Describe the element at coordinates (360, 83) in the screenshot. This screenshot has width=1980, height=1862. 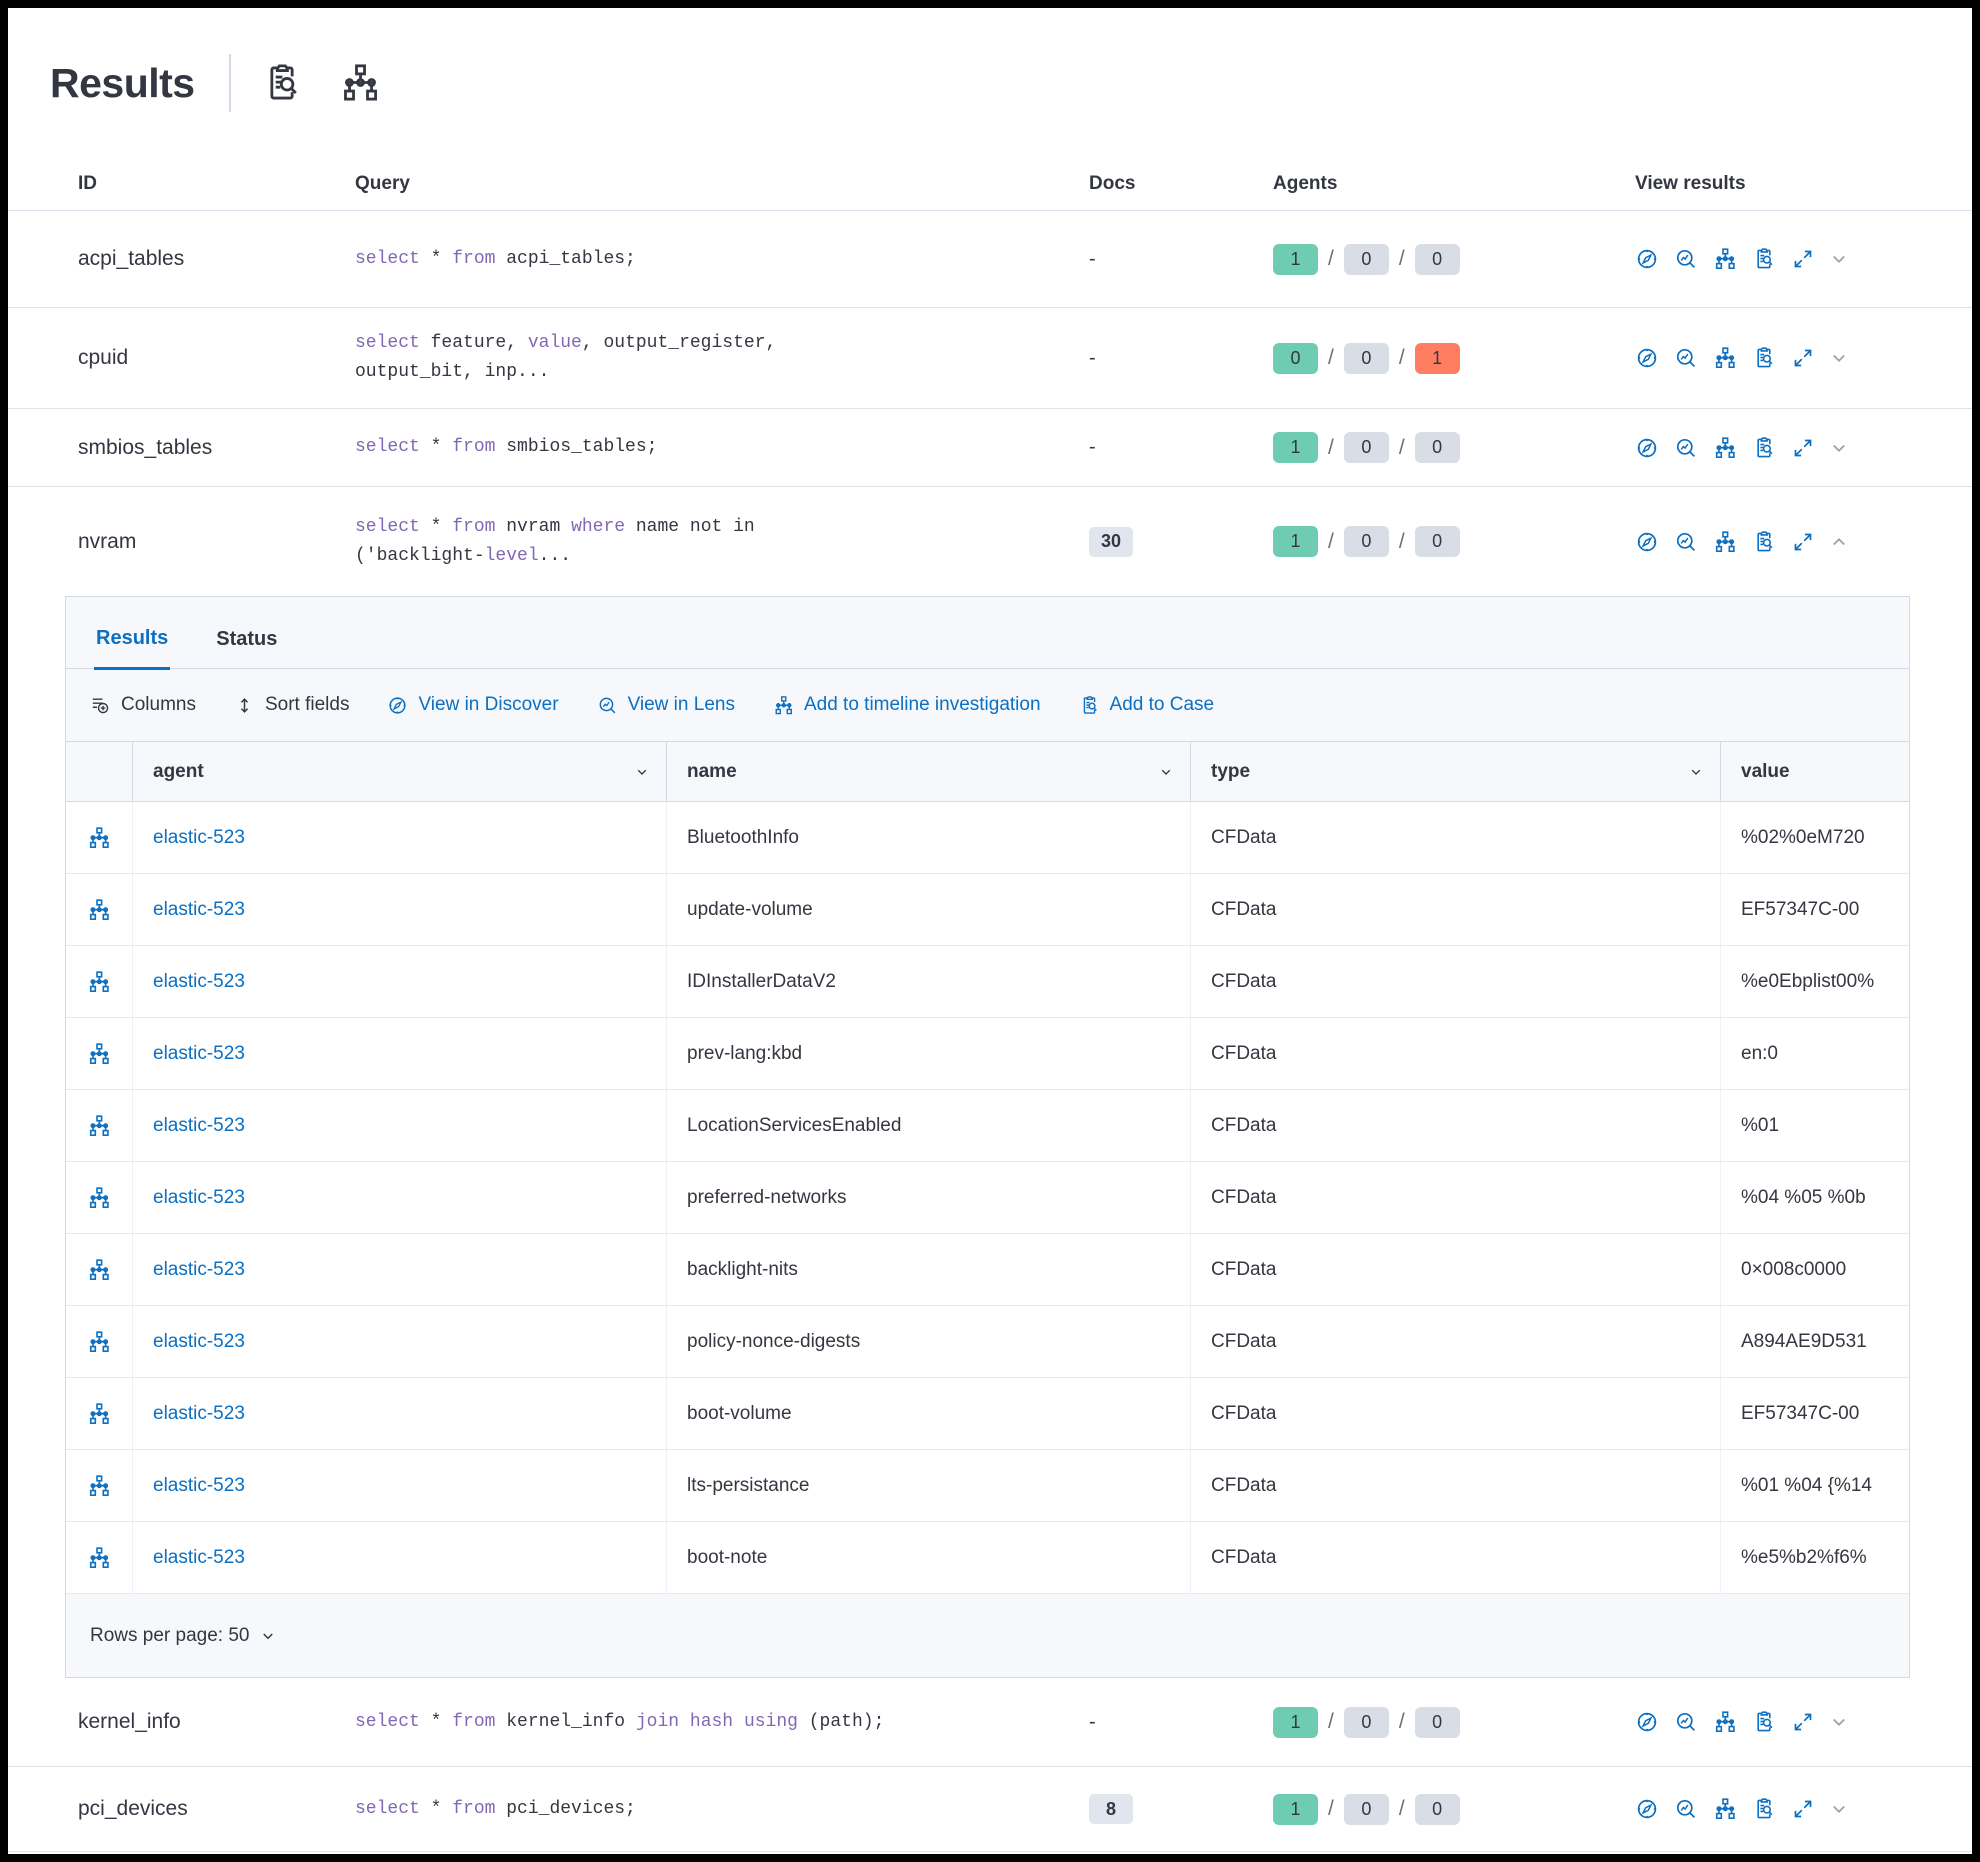
I see `timeline-icon` at that location.